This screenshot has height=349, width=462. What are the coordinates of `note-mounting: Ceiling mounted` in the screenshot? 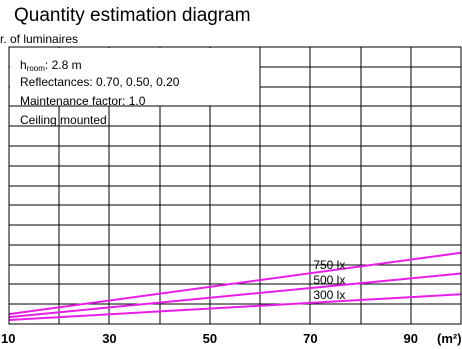 It's located at (63, 120).